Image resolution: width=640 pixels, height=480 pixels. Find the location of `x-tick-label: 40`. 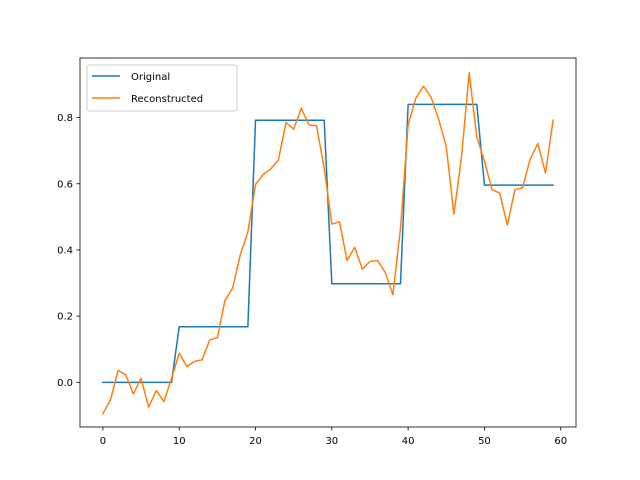

x-tick-label: 40 is located at coordinates (408, 441).